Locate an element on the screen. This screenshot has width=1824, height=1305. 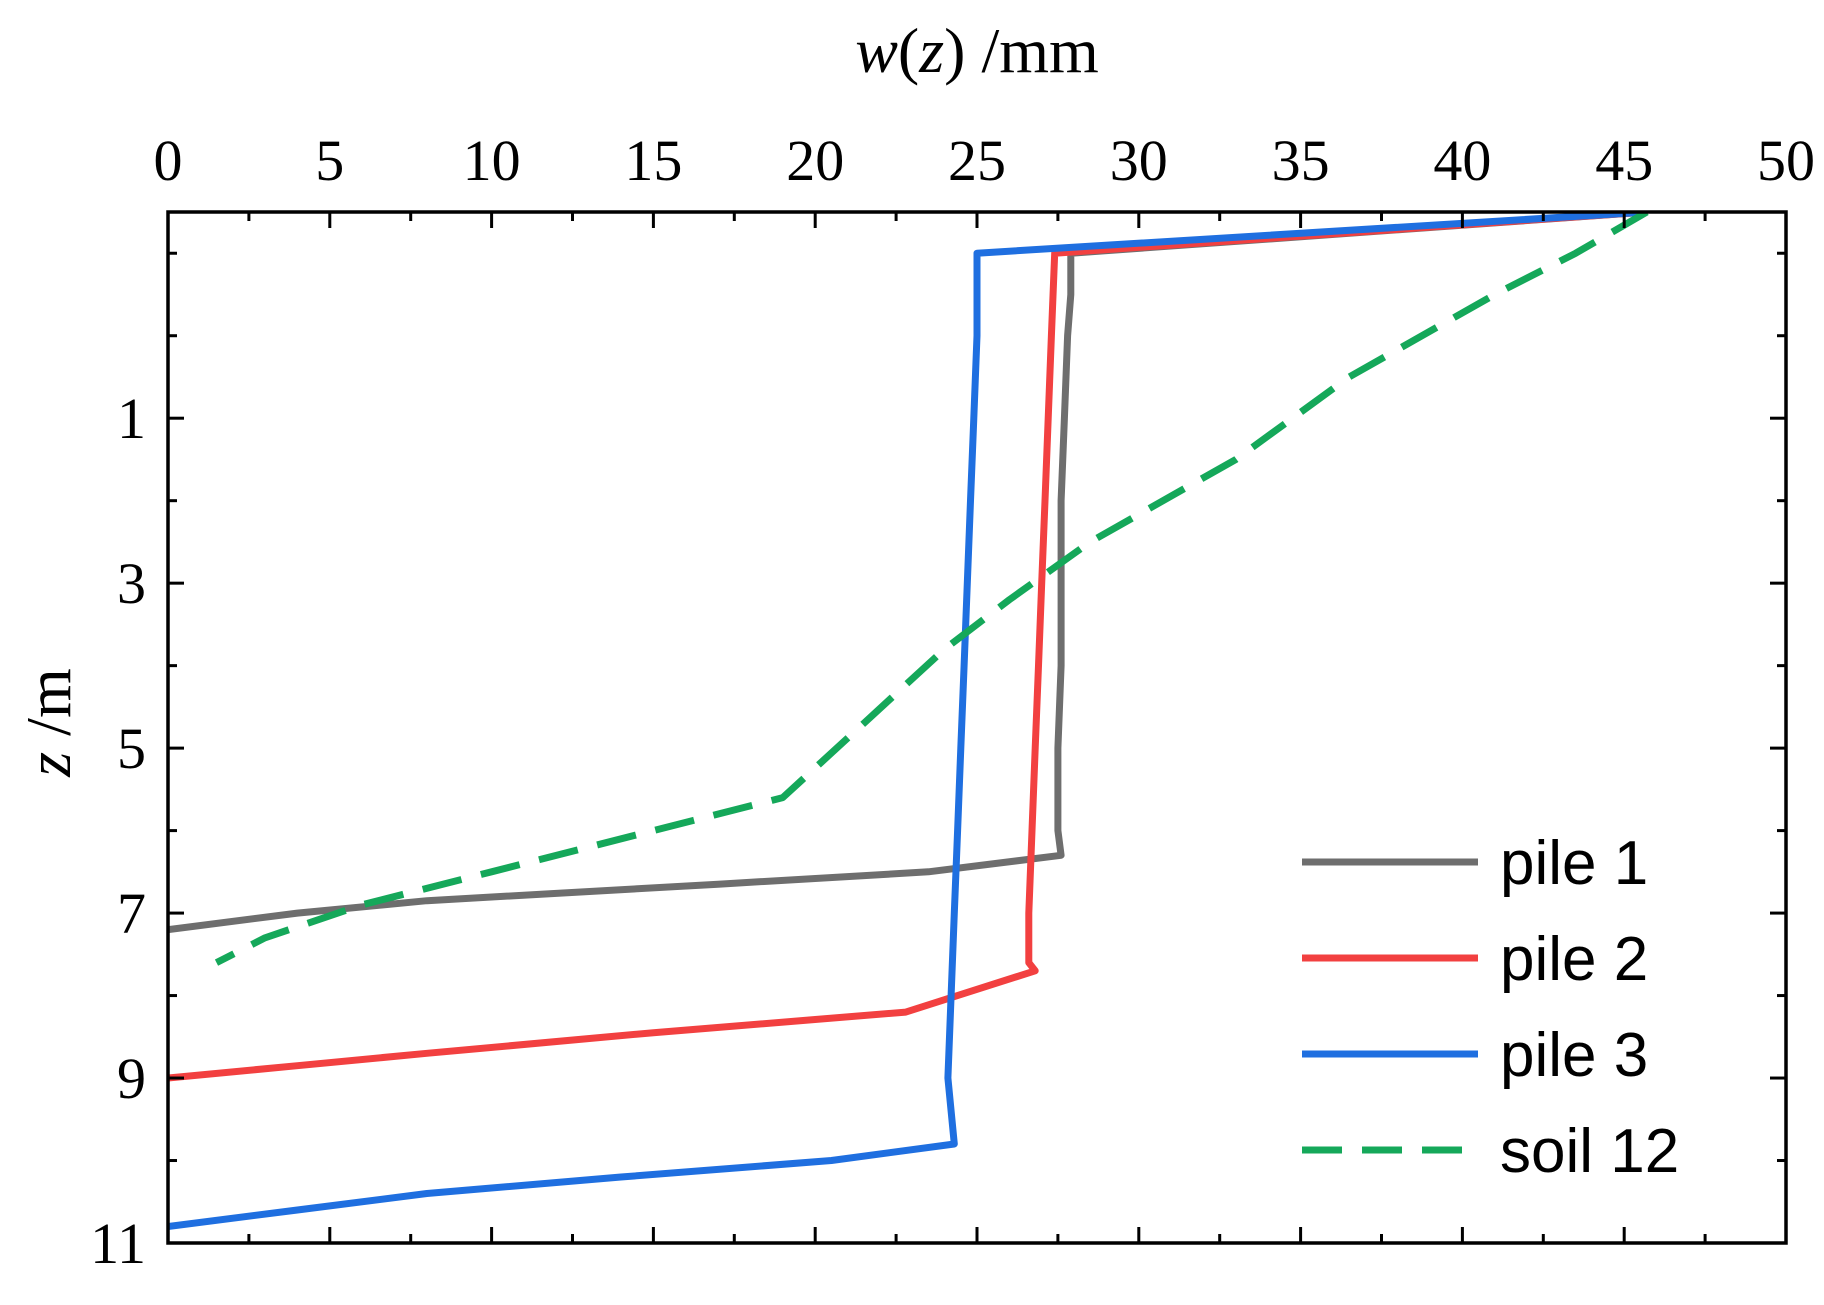
y-axis-title: z /m is located at coordinates (48, 722).